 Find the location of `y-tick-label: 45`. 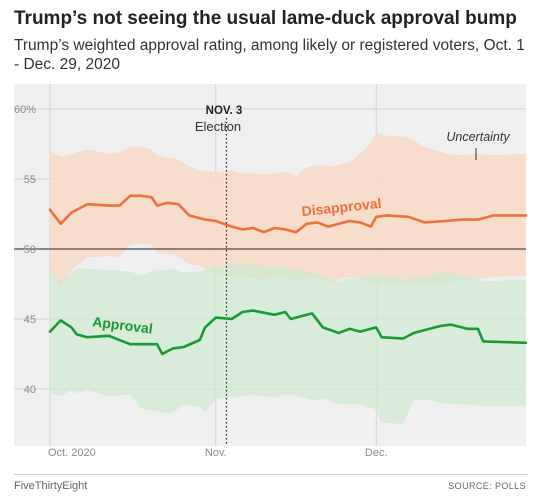

y-tick-label: 45 is located at coordinates (30, 320).